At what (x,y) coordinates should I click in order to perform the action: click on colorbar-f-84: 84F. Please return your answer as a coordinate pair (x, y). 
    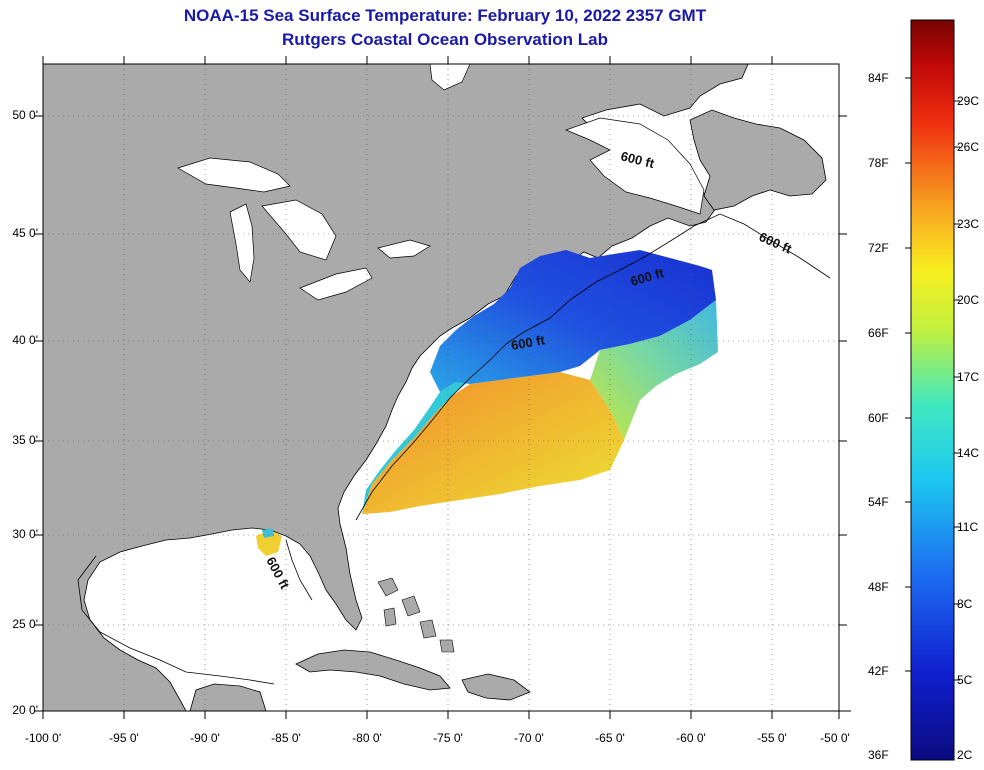
    Looking at the image, I should click on (878, 78).